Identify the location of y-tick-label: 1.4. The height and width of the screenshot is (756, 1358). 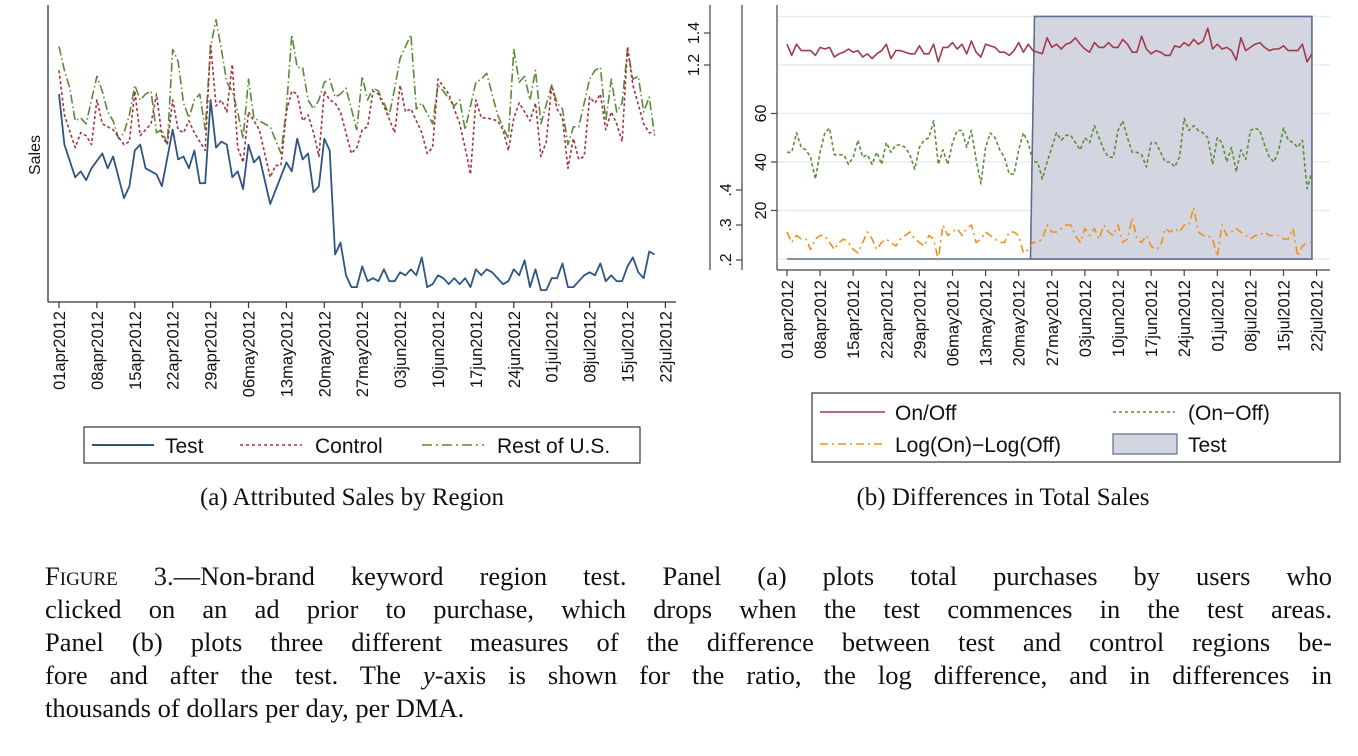
(694, 33).